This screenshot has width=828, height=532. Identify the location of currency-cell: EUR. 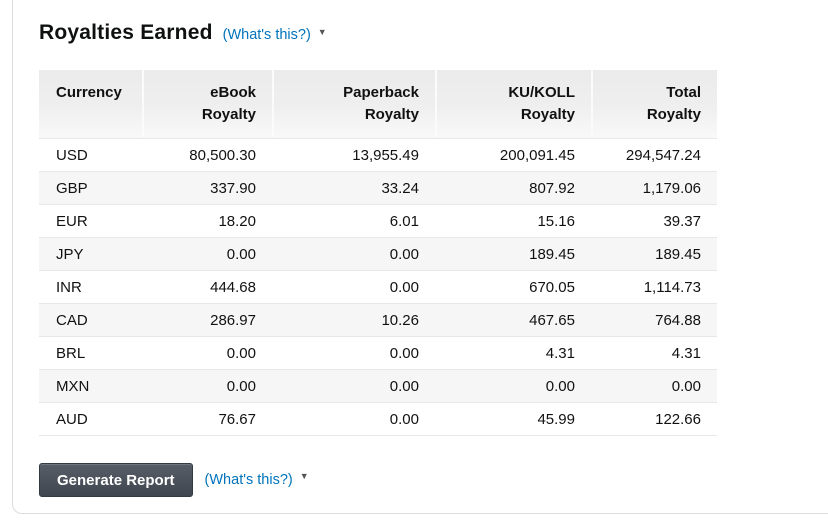
(72, 221).